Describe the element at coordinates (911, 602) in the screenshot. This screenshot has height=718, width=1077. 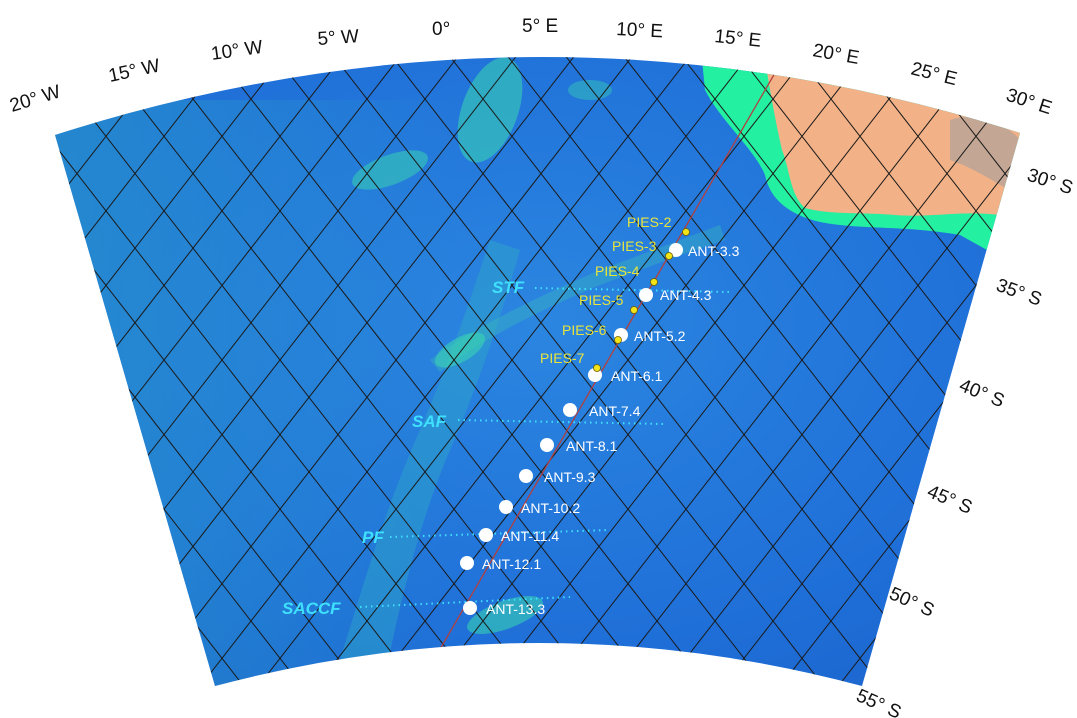
I see `latitude-label: 50° S` at that location.